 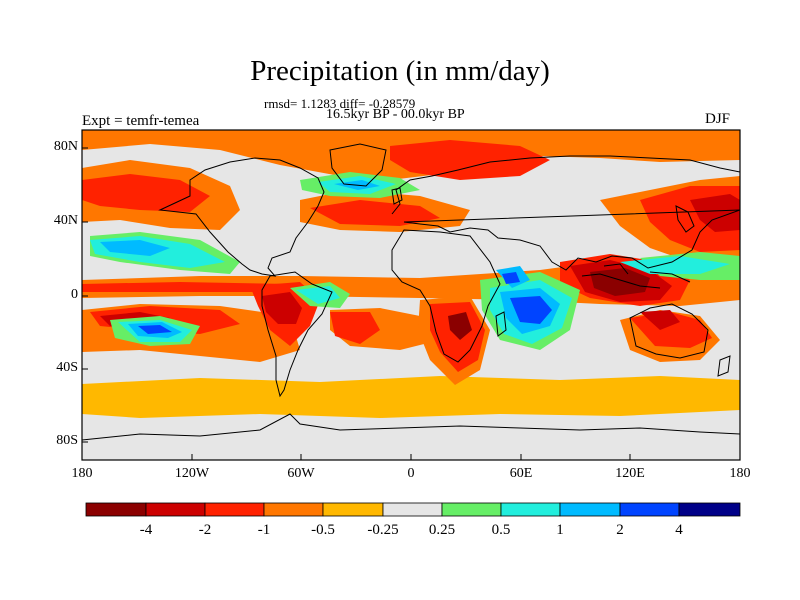 I want to click on lon-label-120w: 120W, so click(x=192, y=473).